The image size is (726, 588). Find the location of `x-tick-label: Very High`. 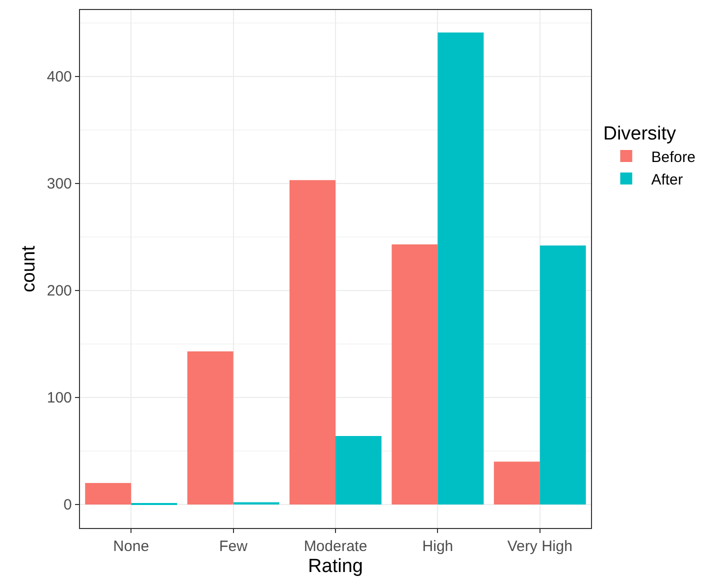

x-tick-label: Very High is located at coordinates (539, 547).